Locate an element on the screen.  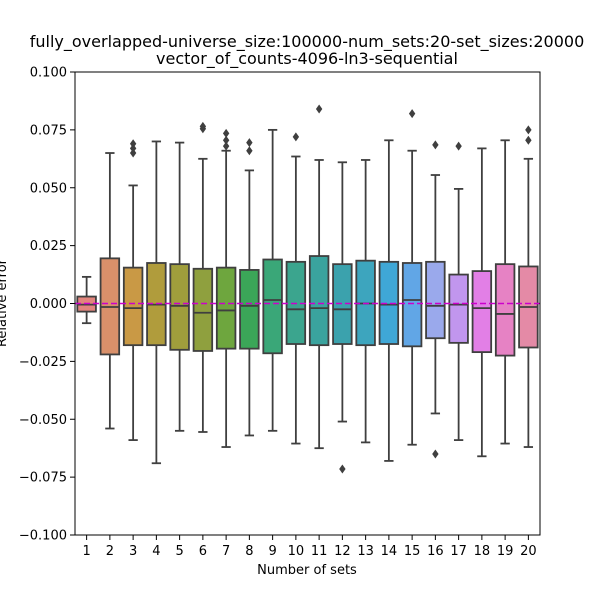
x-tick-label: 9 is located at coordinates (272, 551).